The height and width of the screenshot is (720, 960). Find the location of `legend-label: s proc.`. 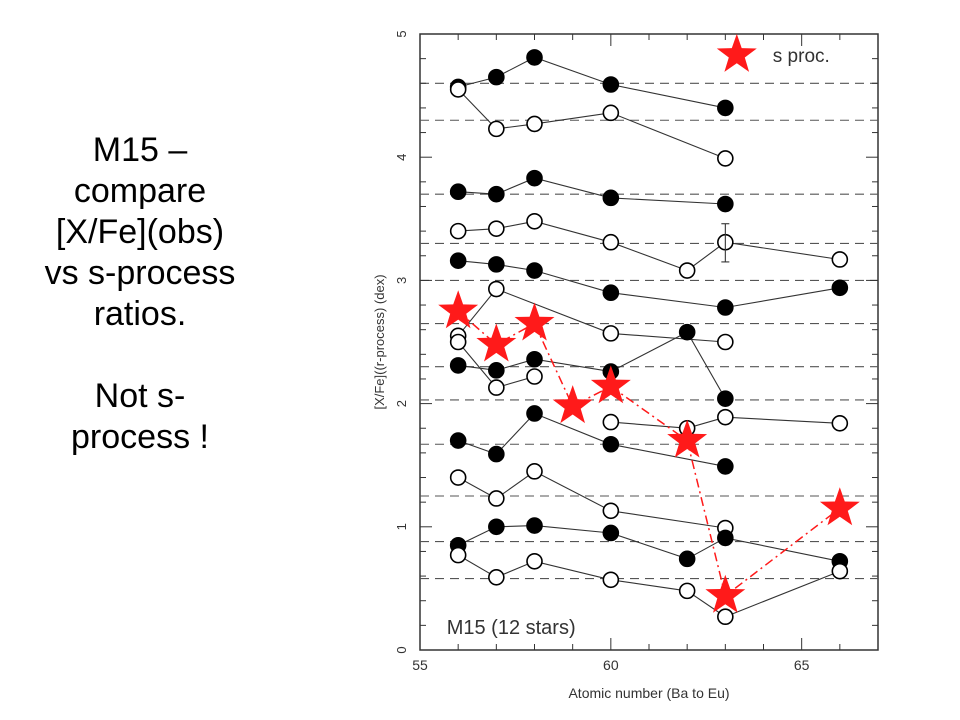

legend-label: s proc. is located at coordinates (801, 56).